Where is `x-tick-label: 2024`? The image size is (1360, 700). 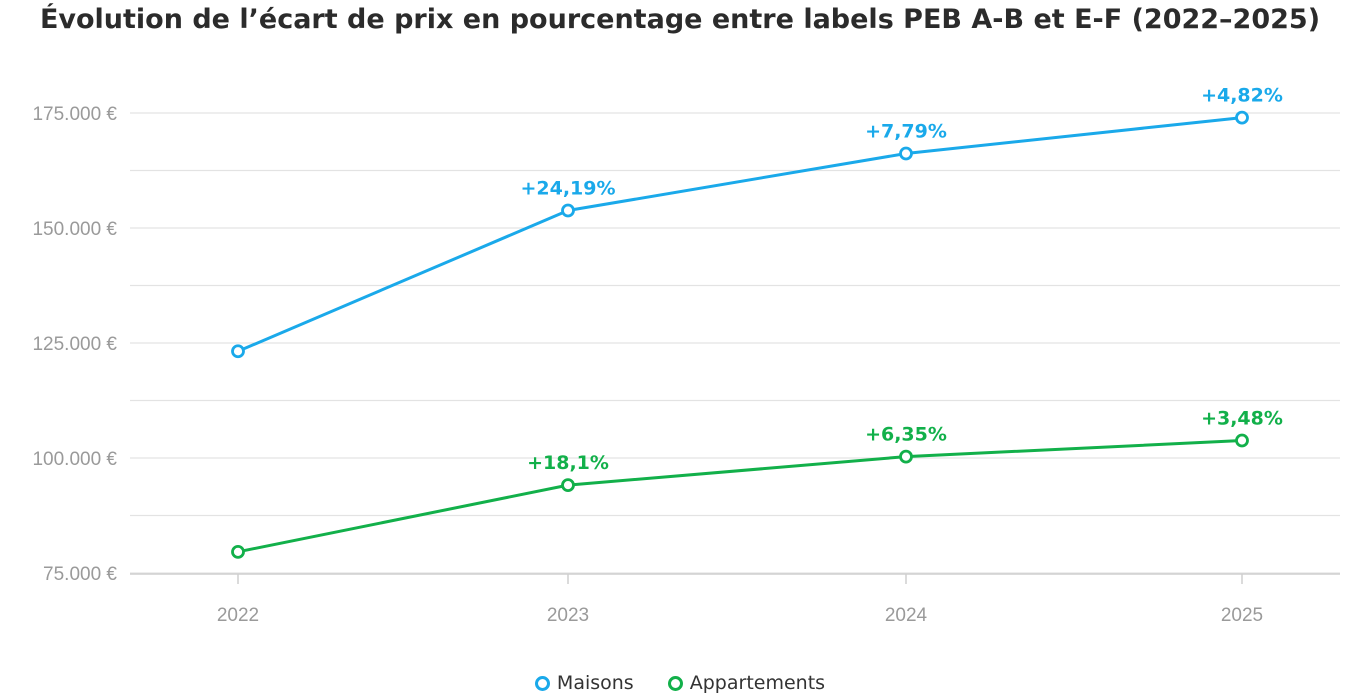 x-tick-label: 2024 is located at coordinates (906, 615).